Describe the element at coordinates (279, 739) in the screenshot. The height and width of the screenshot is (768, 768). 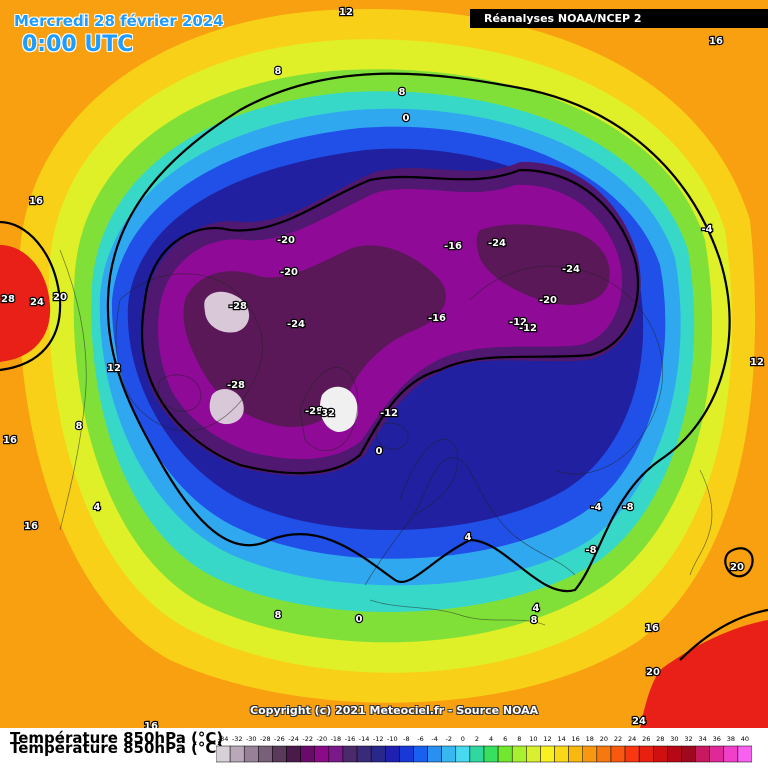
I see `legend-tick: -26` at that location.